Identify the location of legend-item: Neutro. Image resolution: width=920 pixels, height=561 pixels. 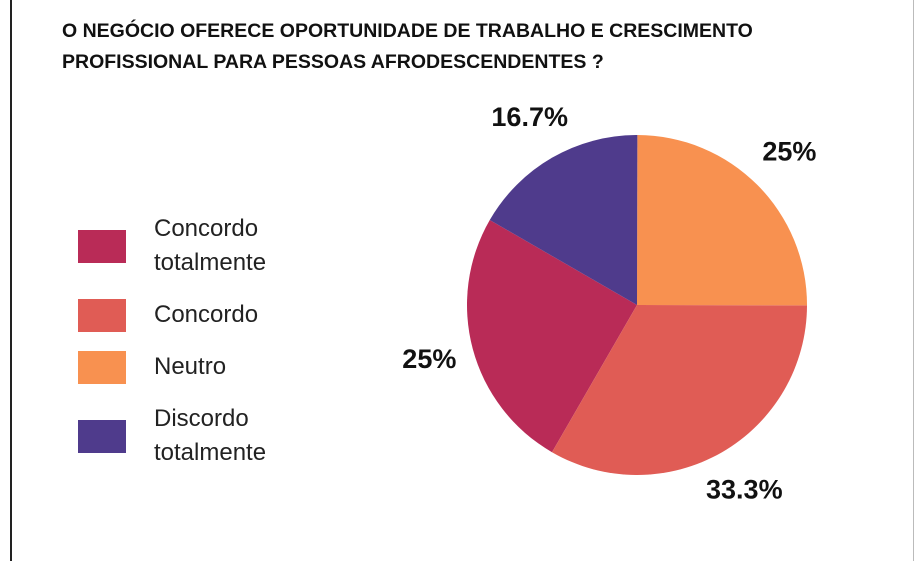
(208, 367).